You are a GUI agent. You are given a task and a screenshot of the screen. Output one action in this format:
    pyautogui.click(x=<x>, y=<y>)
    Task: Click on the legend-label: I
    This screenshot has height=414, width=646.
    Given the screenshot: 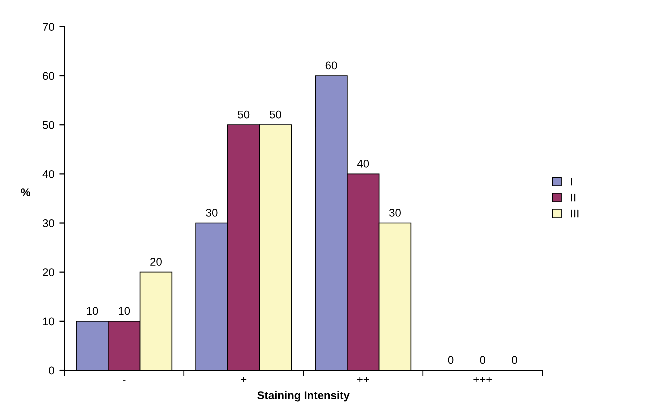 What is the action you would take?
    pyautogui.click(x=571, y=182)
    